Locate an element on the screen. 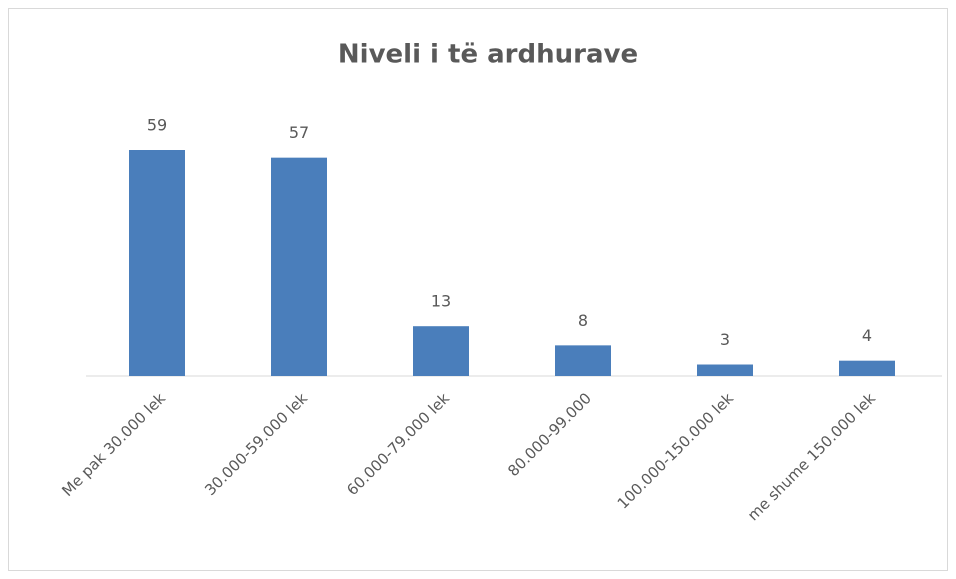 Image resolution: width=956 pixels, height=579 pixels. data-label: 3 is located at coordinates (725, 339).